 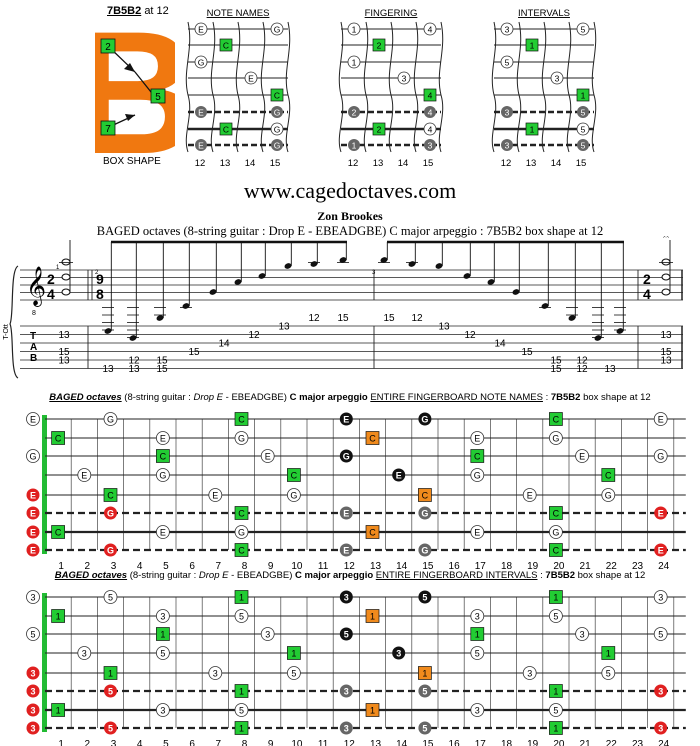 I want to click on dark-marker, so click(x=425, y=550).